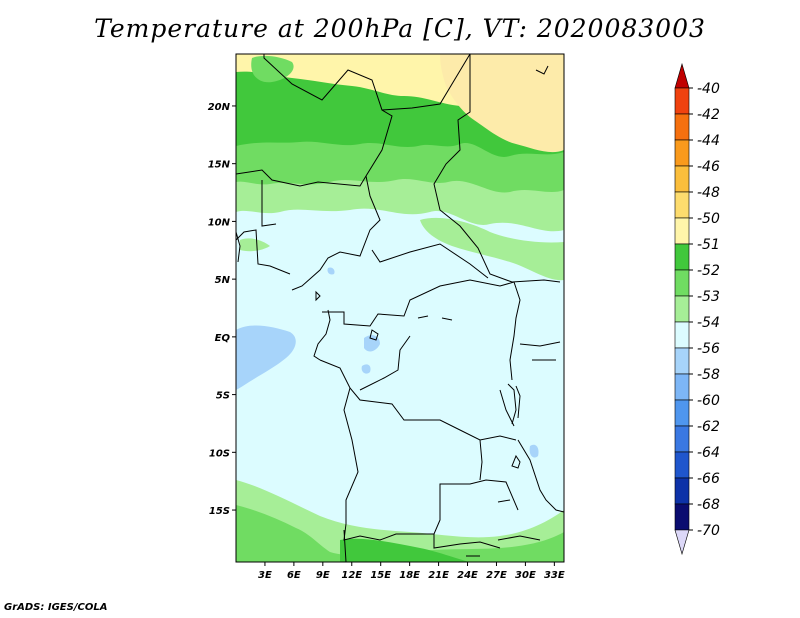 The height and width of the screenshot is (618, 800). What do you see at coordinates (708, 531) in the screenshot?
I see `colorbar-label: -70` at bounding box center [708, 531].